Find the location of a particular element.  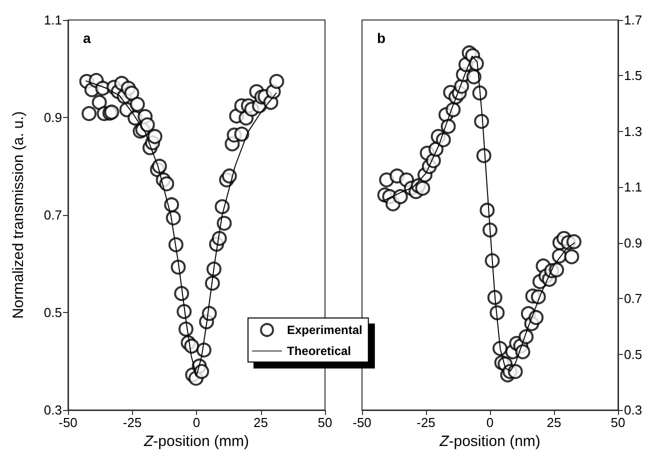

y-tick-label: 1.3 is located at coordinates (633, 131).